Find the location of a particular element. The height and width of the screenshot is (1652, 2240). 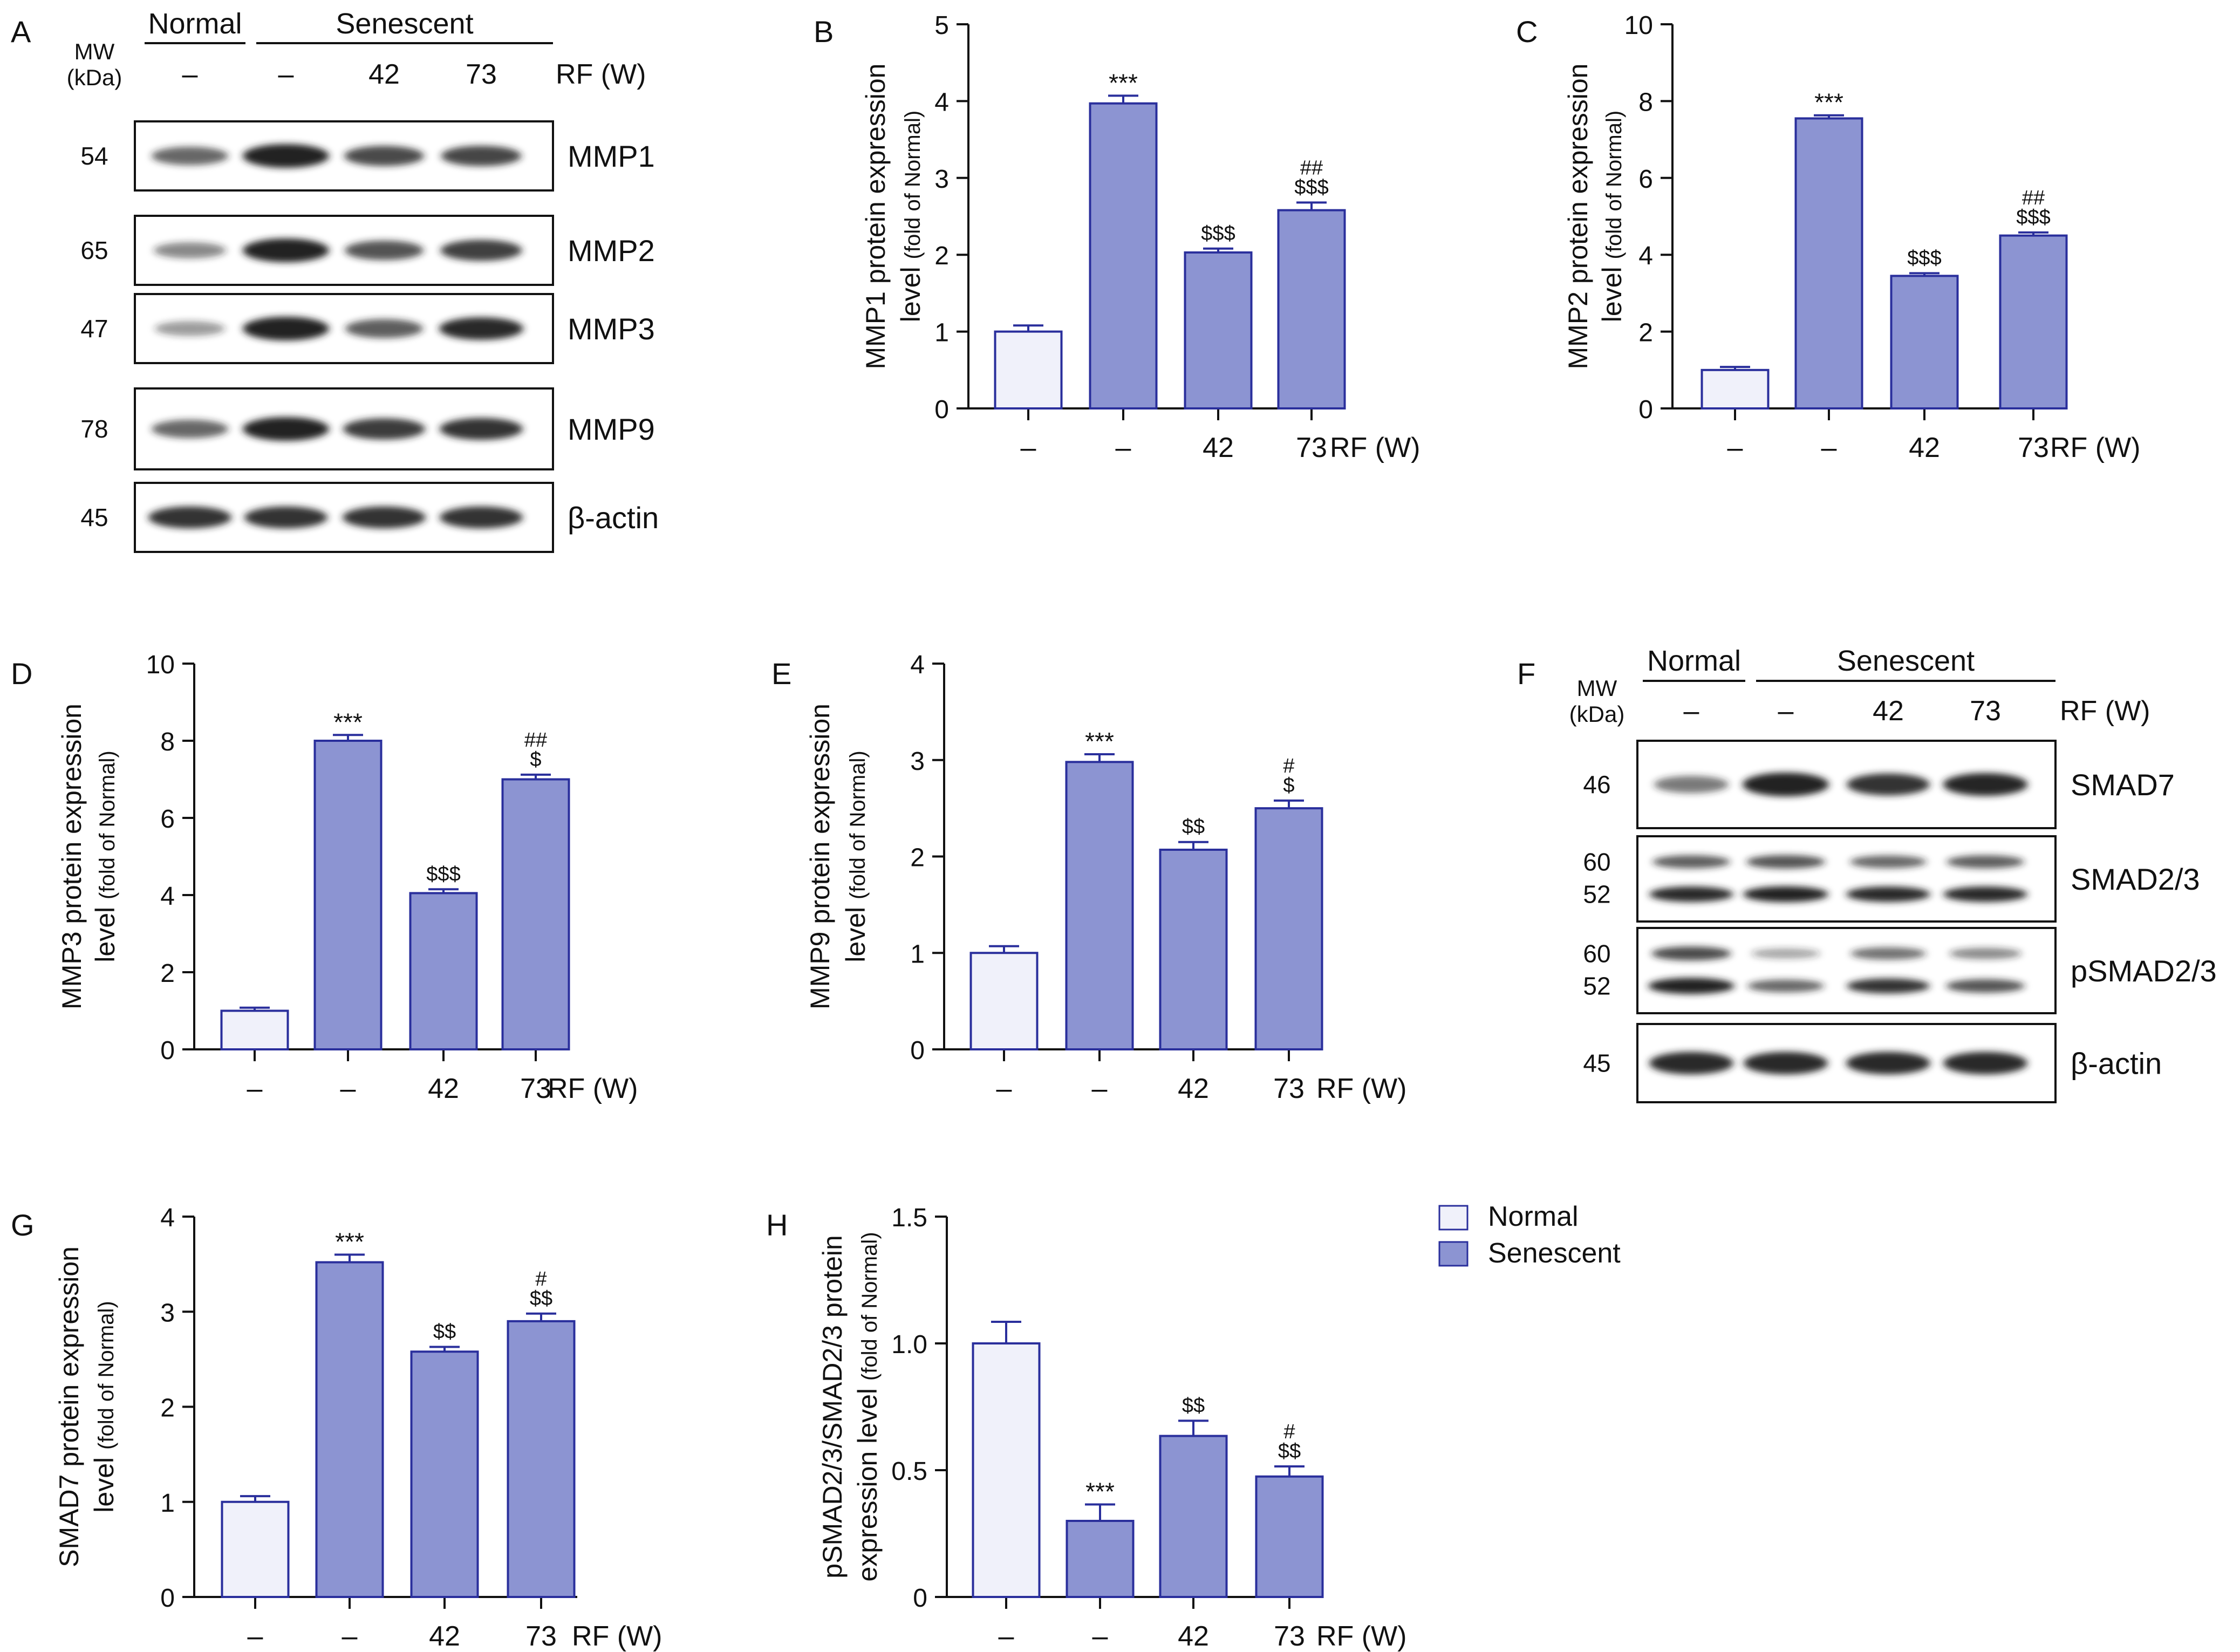

chart-b-rf-label: RF (W) is located at coordinates (1375, 447).